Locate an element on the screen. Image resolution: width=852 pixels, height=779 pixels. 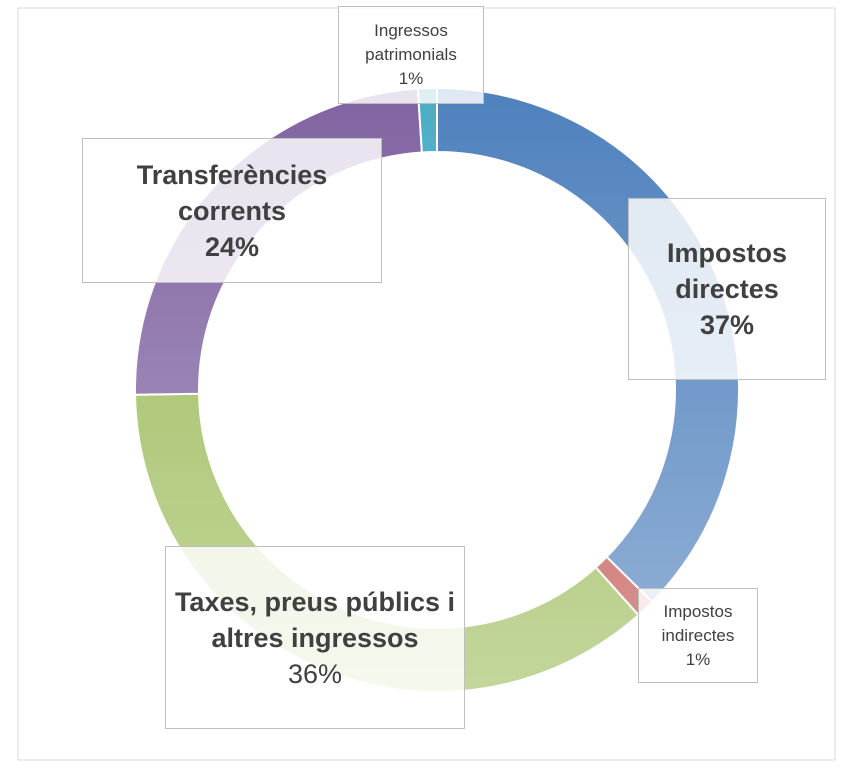
label-value: 36% is located at coordinates (315, 673).